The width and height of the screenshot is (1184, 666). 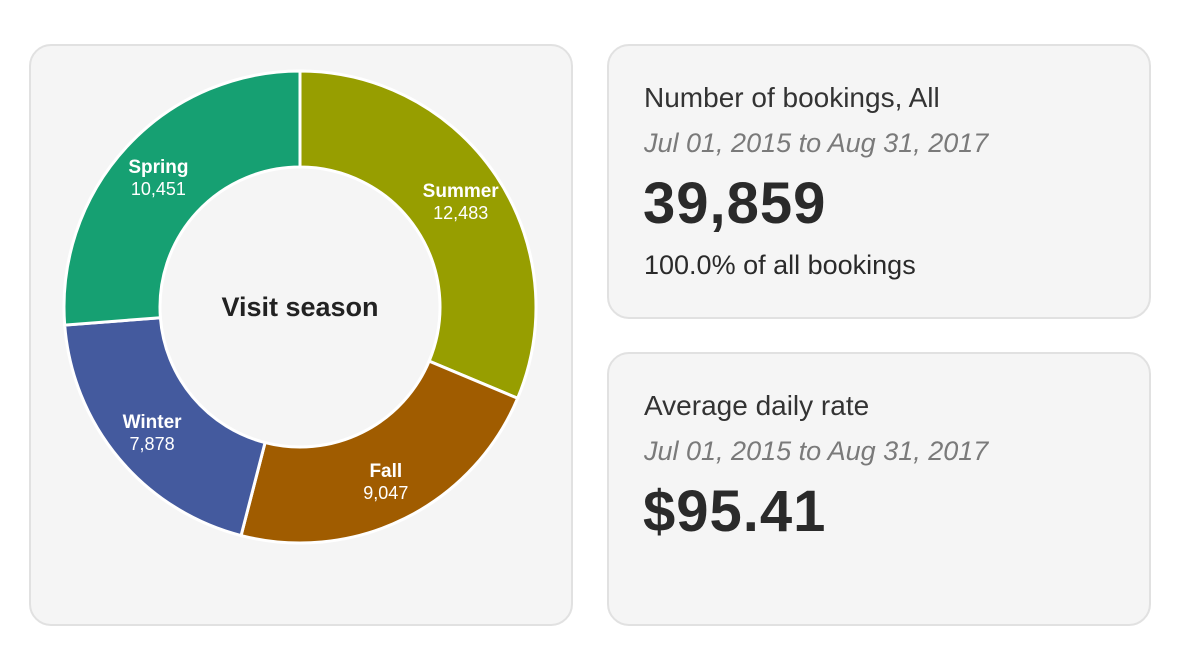 I want to click on segment-value-spring: 10,451, so click(x=158, y=189).